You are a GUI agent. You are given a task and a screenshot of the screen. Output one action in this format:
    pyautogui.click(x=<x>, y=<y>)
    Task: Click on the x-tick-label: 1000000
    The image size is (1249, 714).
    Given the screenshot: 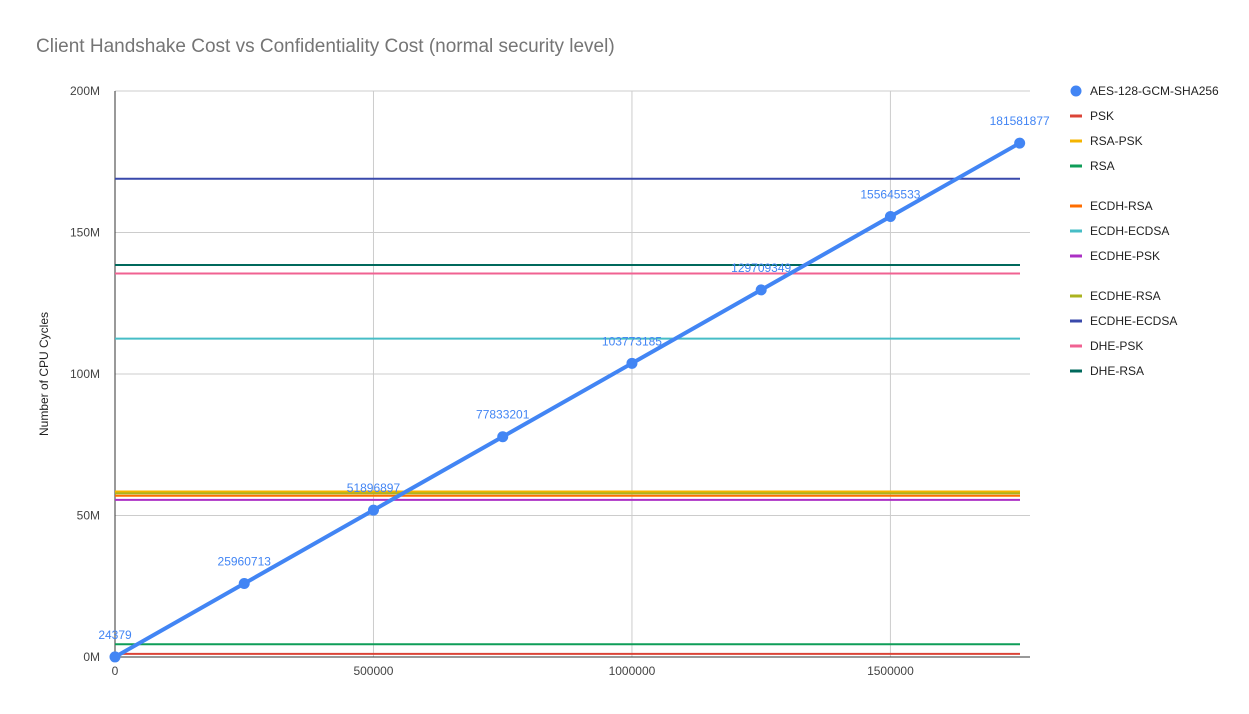 What is the action you would take?
    pyautogui.click(x=632, y=671)
    